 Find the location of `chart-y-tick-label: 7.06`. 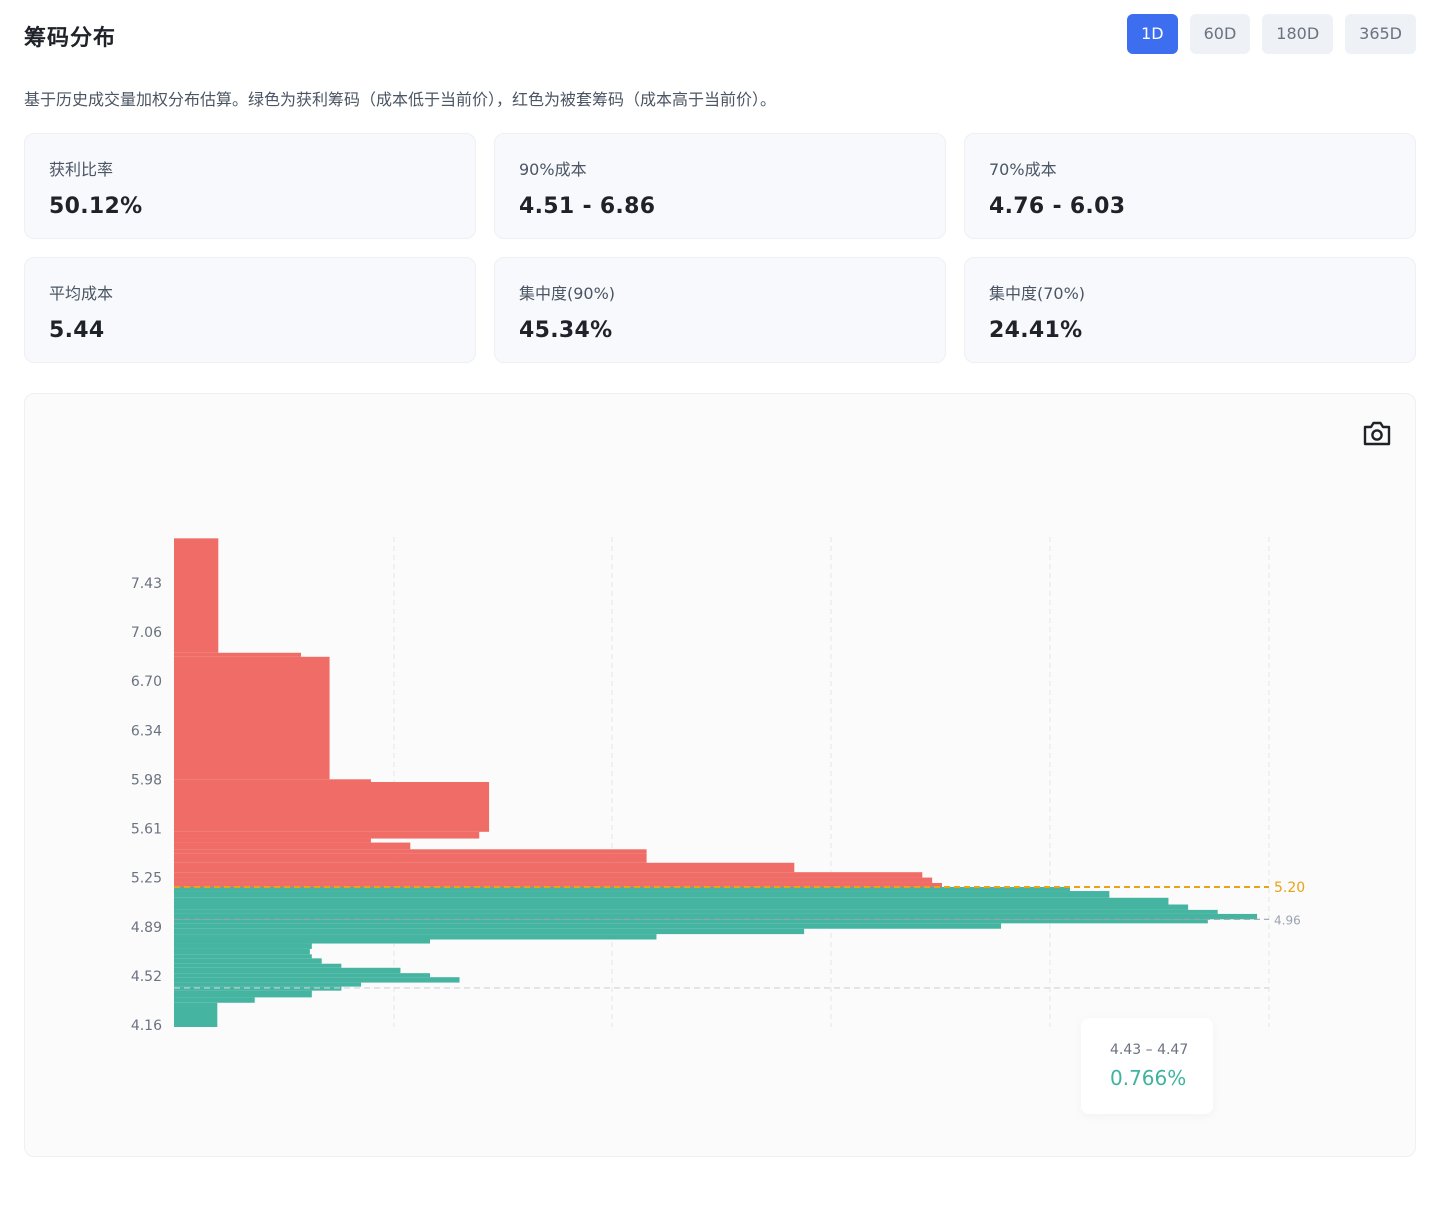

chart-y-tick-label: 7.06 is located at coordinates (146, 633).